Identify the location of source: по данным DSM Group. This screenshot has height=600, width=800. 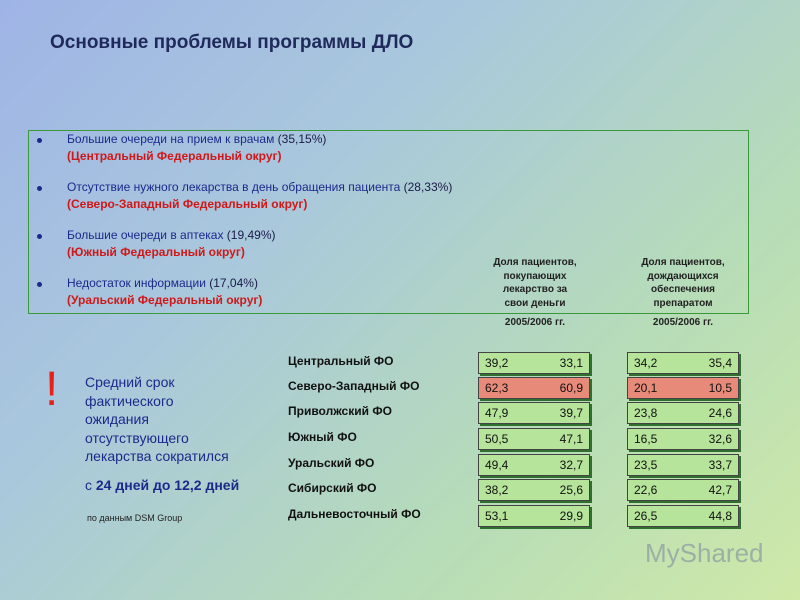
(135, 518).